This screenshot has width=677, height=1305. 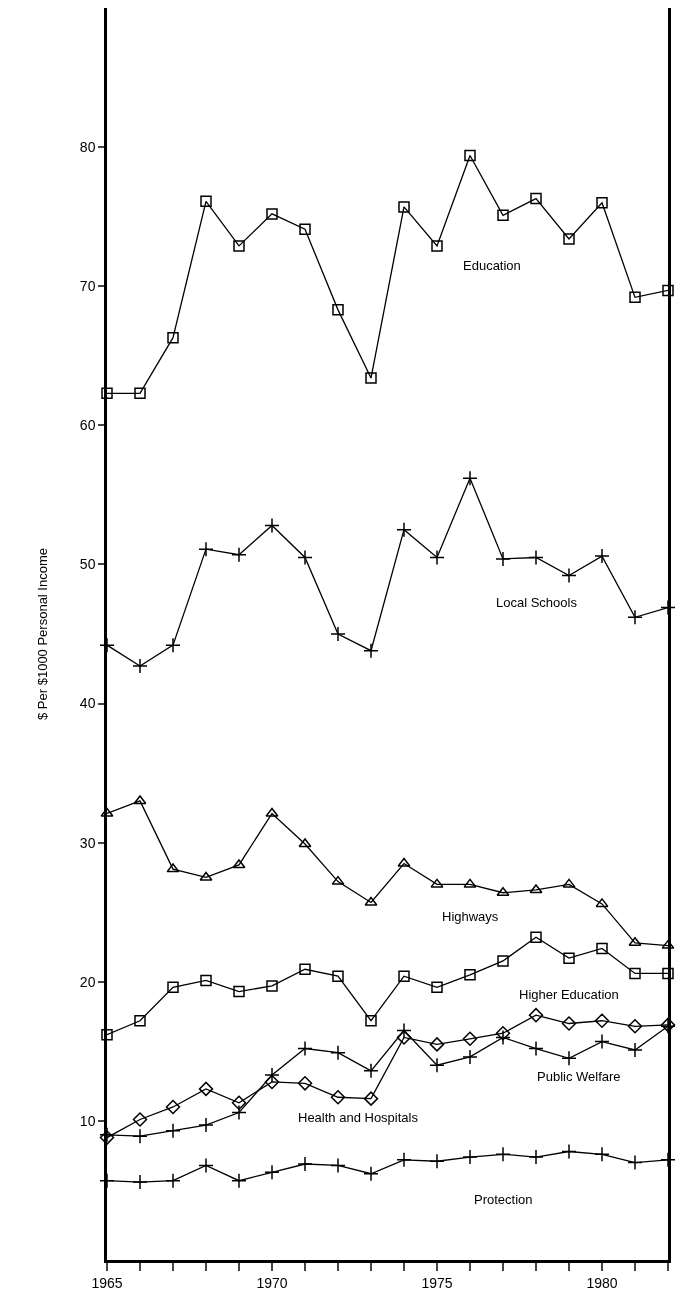 I want to click on text: Protection, so click(x=503, y=1199).